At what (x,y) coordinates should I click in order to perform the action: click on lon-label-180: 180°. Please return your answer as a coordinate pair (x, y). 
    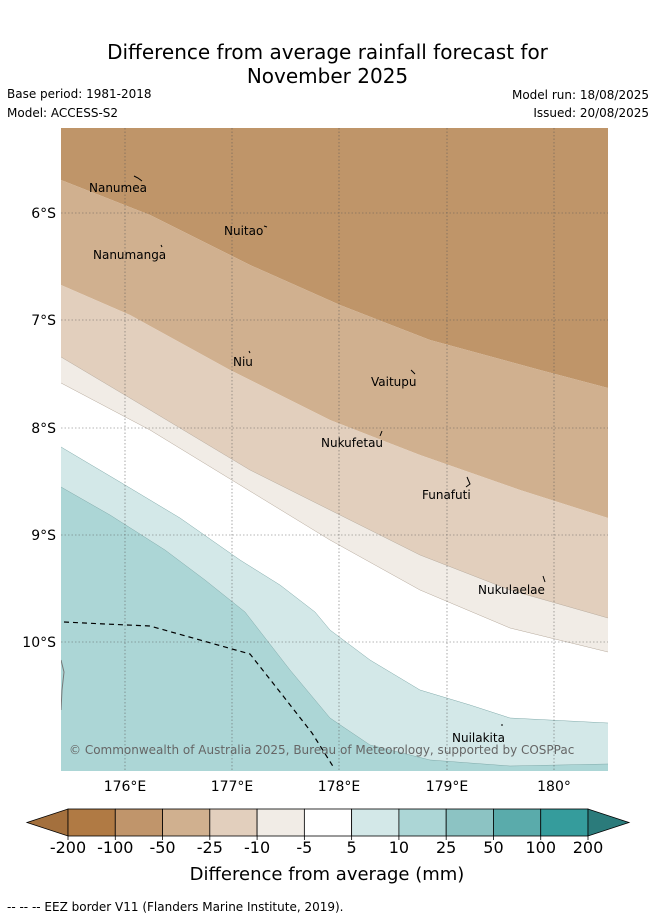
    Looking at the image, I should click on (554, 787).